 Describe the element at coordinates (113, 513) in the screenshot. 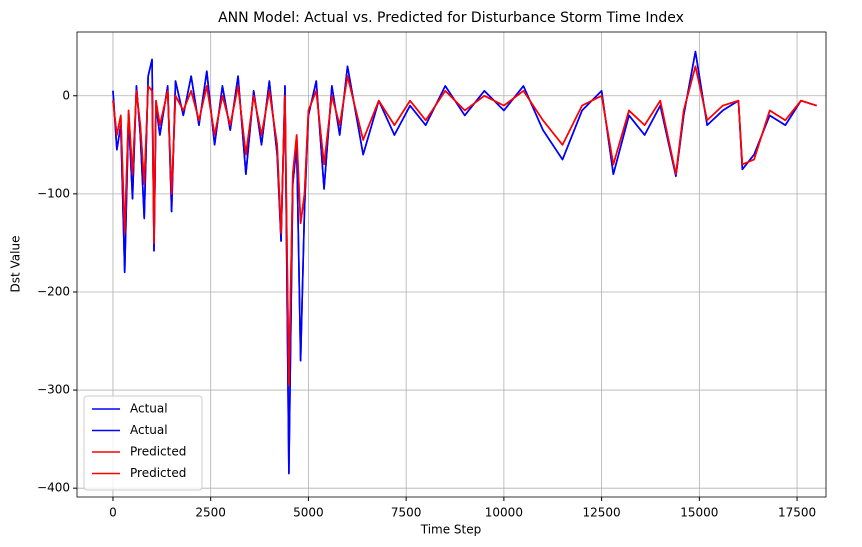

I see `x-tick-label: 0` at that location.